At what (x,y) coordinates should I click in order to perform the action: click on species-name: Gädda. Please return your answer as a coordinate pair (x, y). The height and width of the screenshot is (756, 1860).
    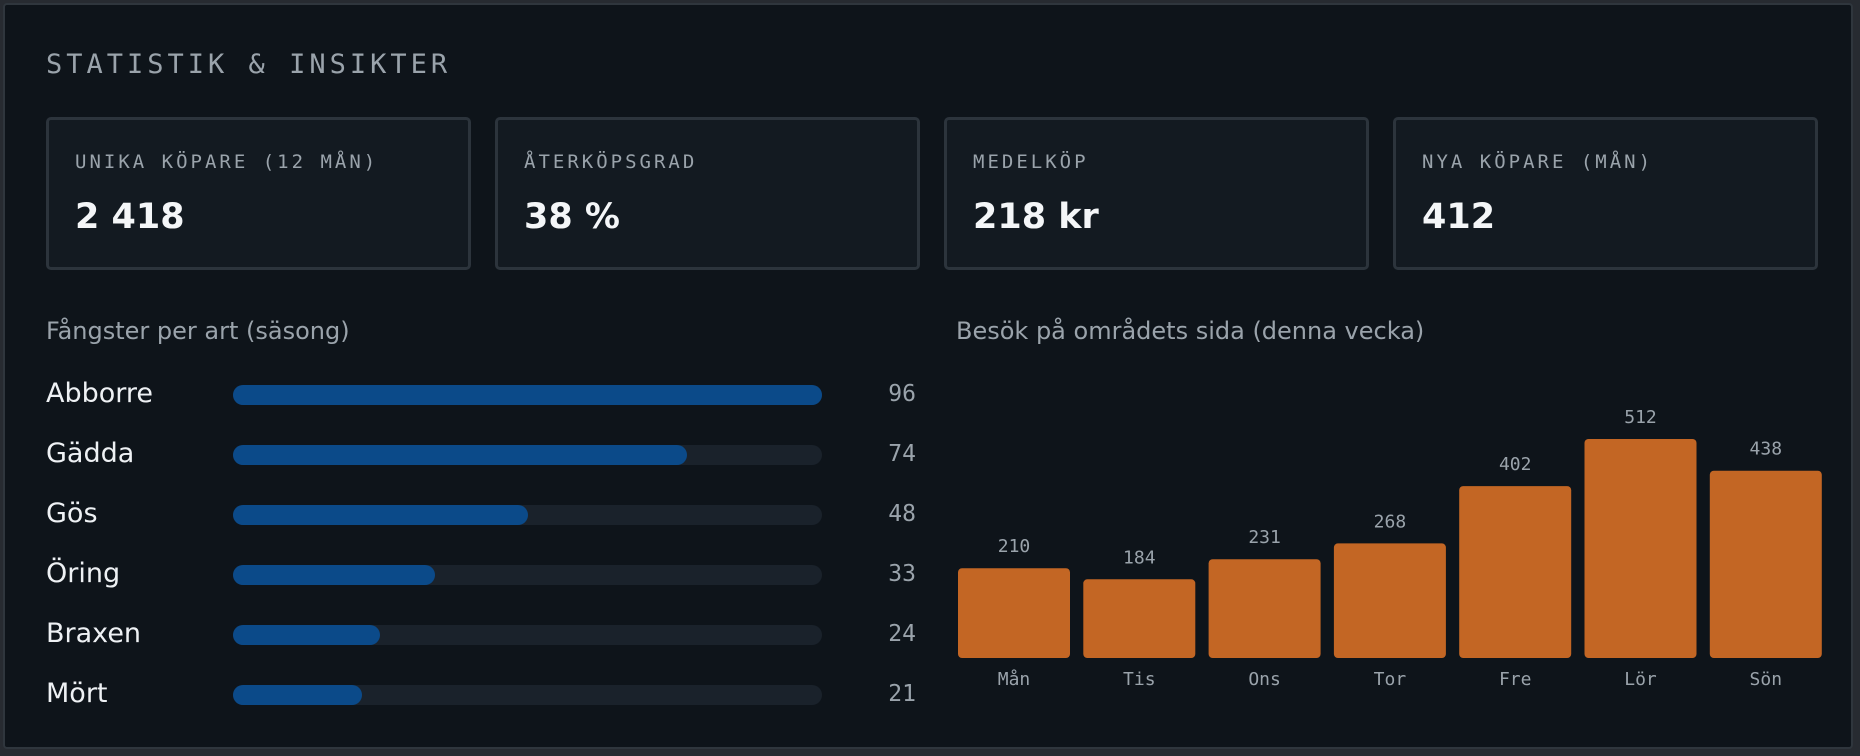
    Looking at the image, I should click on (90, 453).